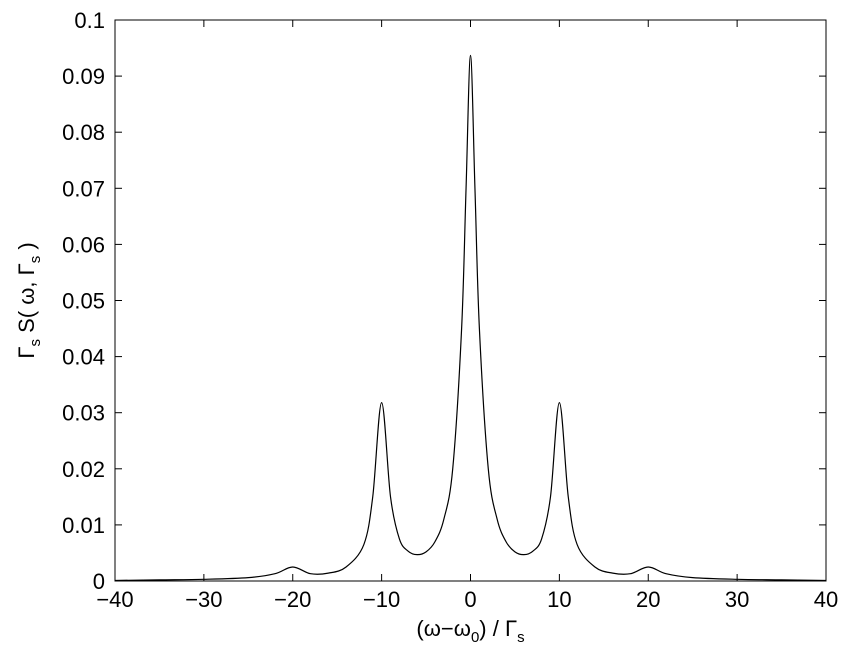  I want to click on x-axis-label-sub-2: s, so click(521, 637).